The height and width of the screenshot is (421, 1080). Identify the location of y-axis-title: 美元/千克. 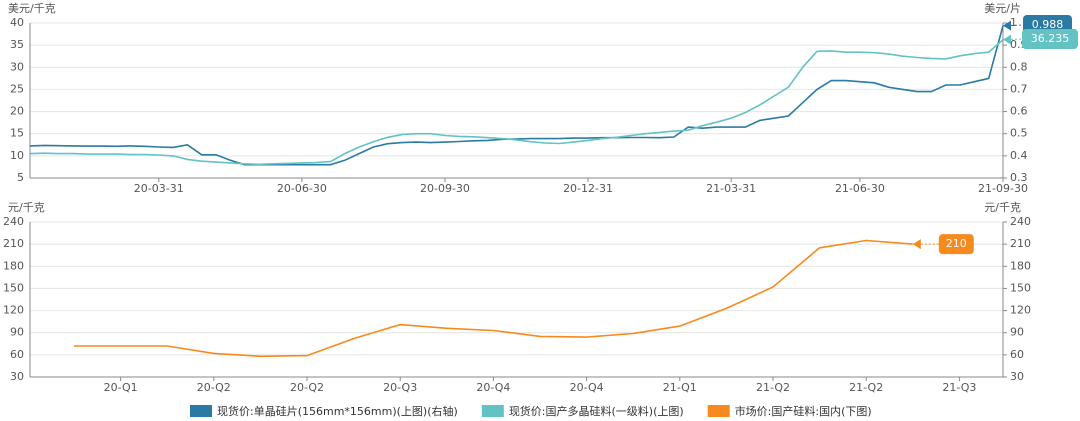
(32, 8).